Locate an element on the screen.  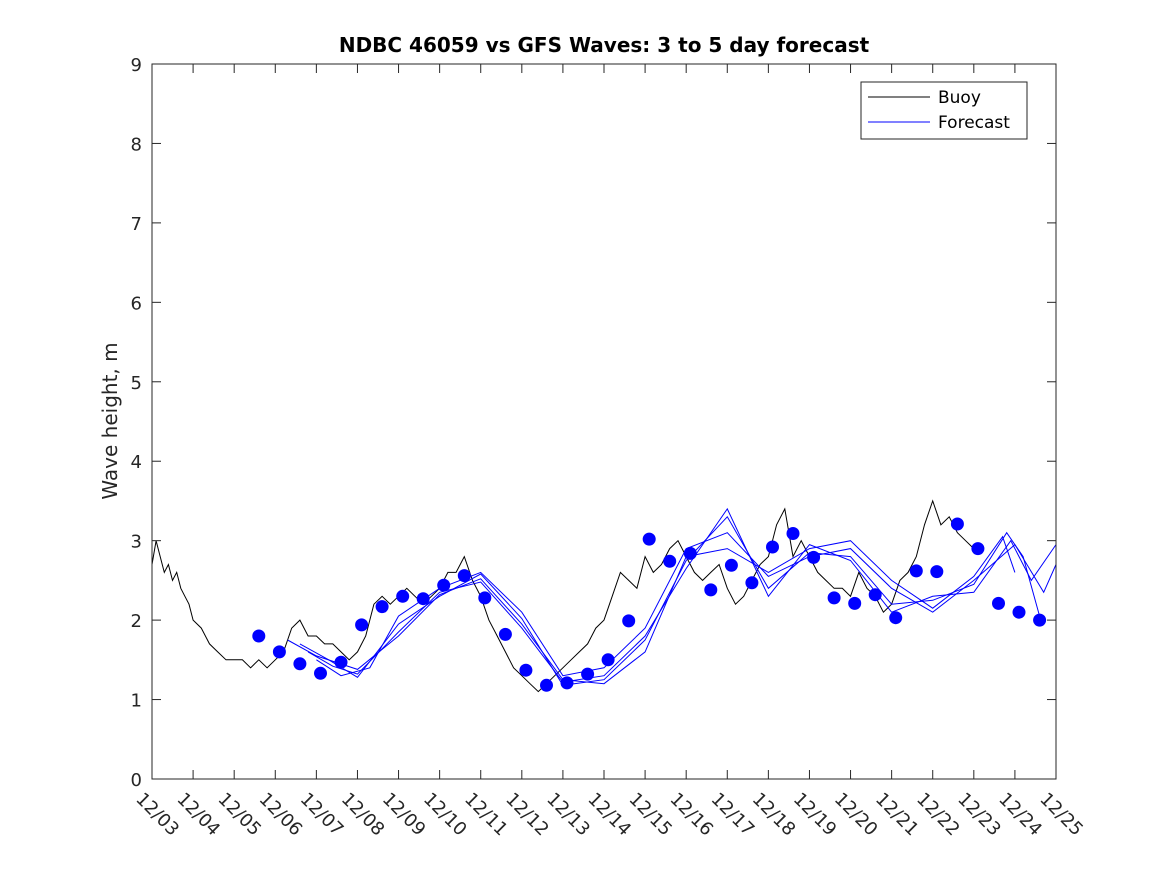
legend: Buoy Forecast is located at coordinates (944, 110).